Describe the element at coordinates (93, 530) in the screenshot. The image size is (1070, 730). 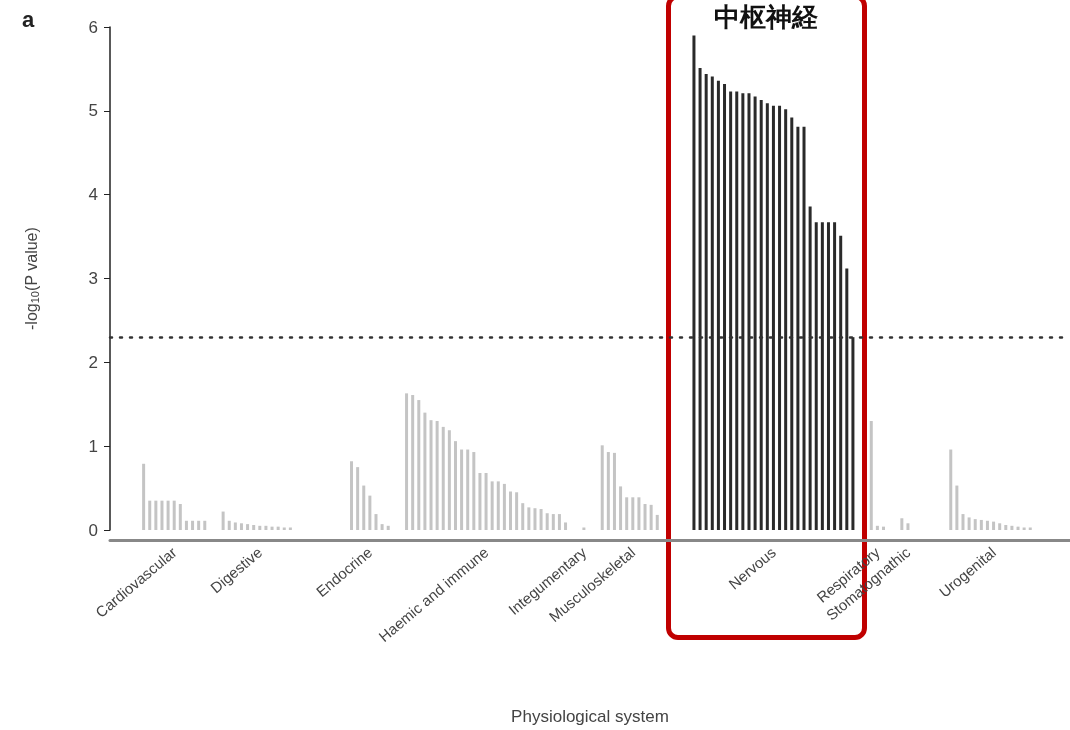
I see `y-tick-label: 0` at that location.